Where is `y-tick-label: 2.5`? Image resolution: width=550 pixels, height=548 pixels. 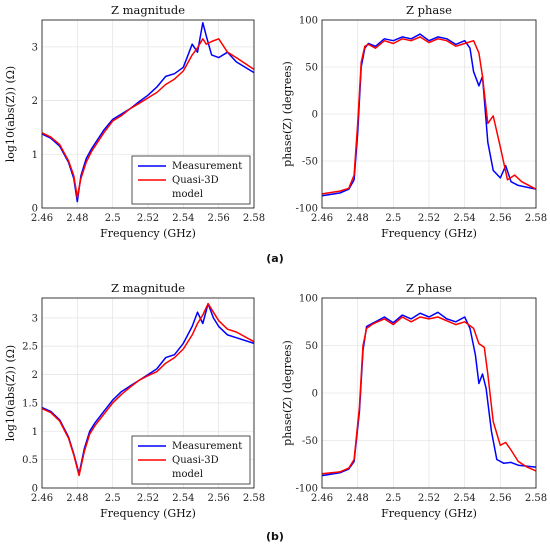 y-tick-label: 2.5 is located at coordinates (30, 347).